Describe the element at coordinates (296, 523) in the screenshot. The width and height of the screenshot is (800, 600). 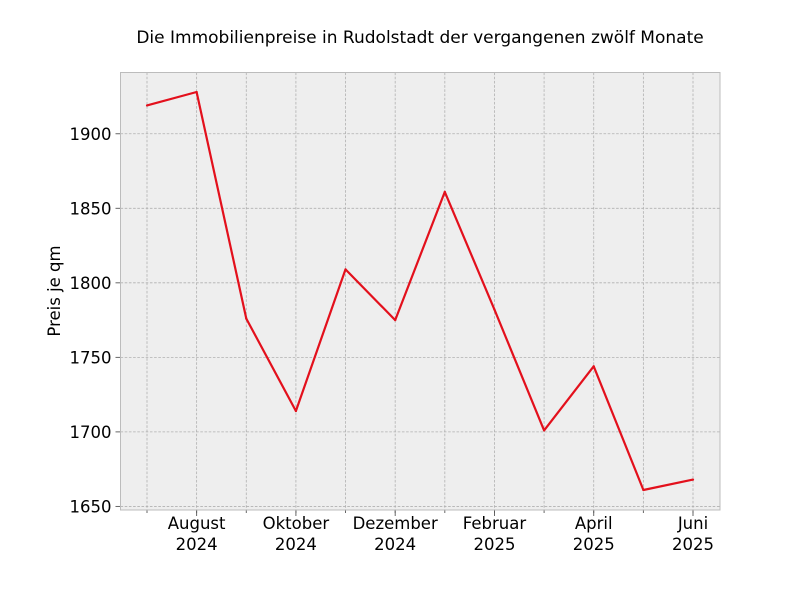
I see `x-tick-label-month: Oktober` at that location.